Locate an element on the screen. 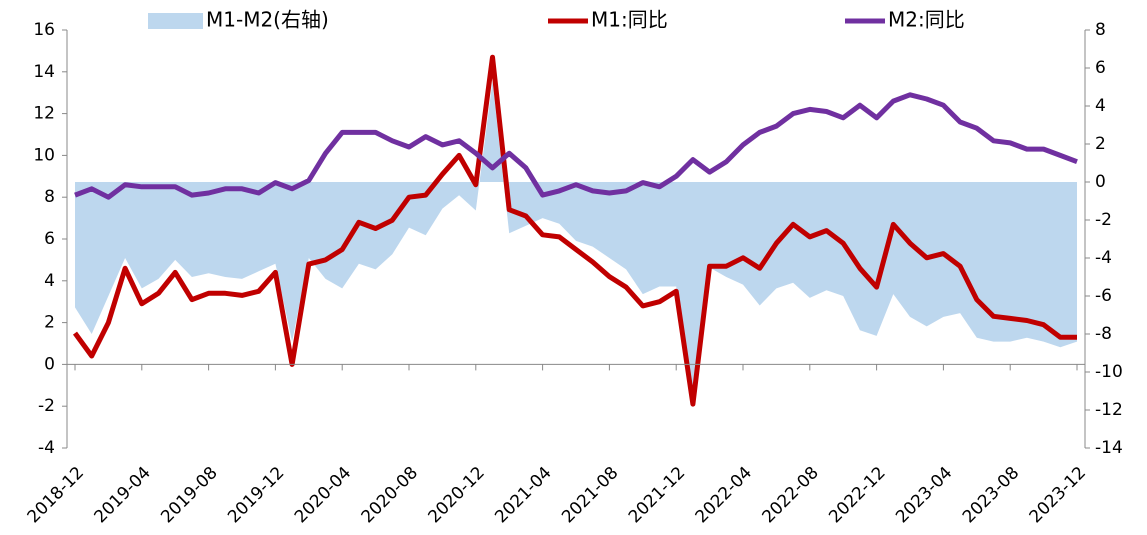 This screenshot has height=535, width=1147. legend-label: M1-M2(右轴) is located at coordinates (267, 20).